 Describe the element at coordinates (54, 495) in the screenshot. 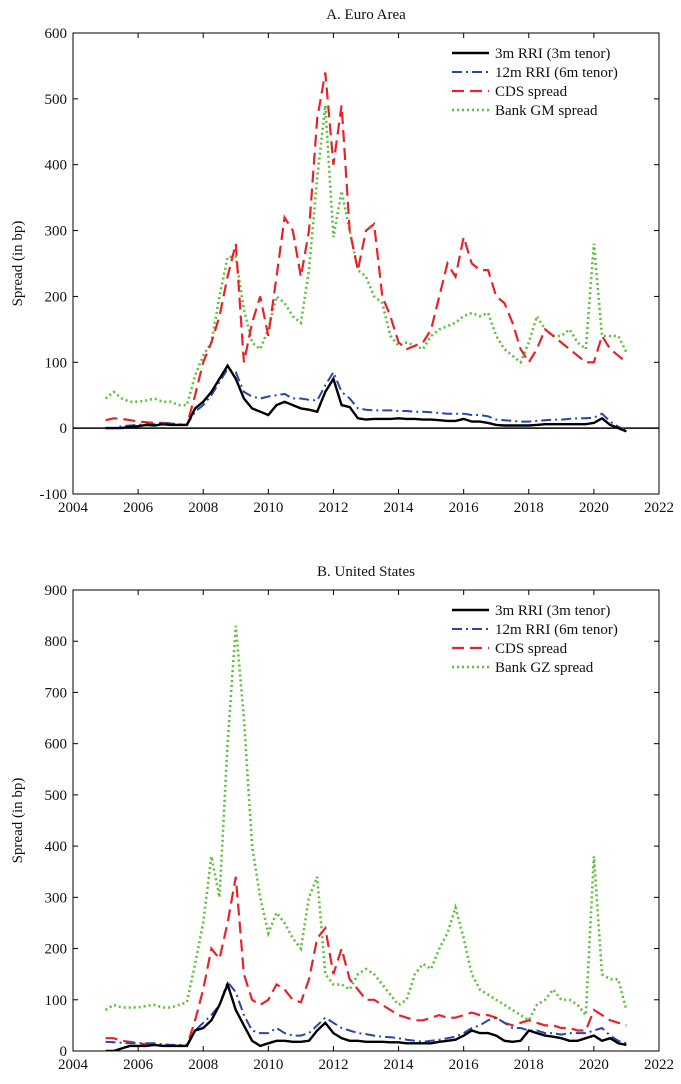

I see `y-tick-label: -100` at that location.